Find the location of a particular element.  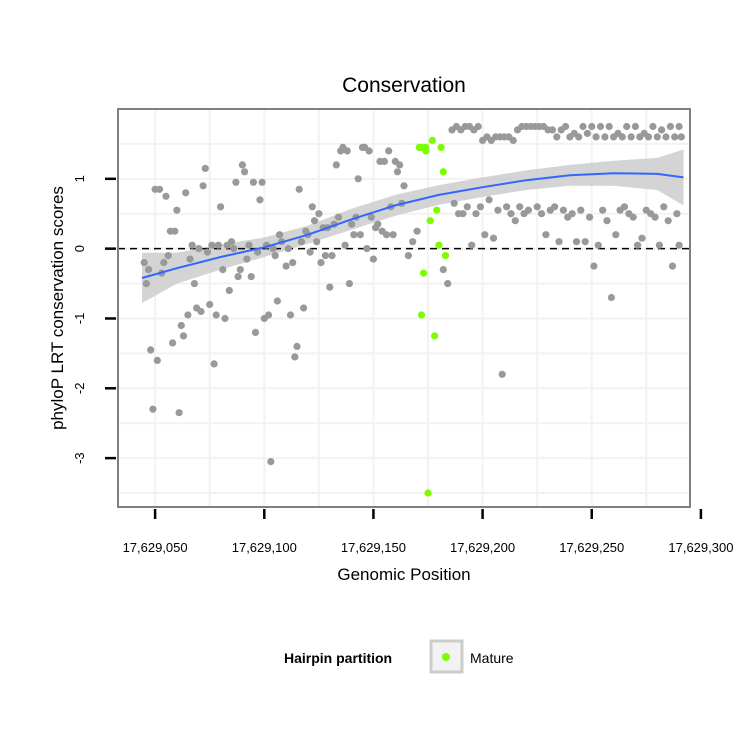

x-tick-label: 17,629,300 is located at coordinates (700, 547).